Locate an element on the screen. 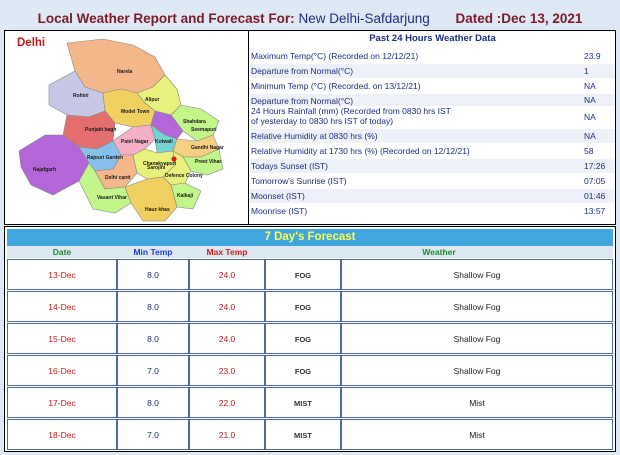 The image size is (620, 455). past-value: 17:26 is located at coordinates (595, 166).